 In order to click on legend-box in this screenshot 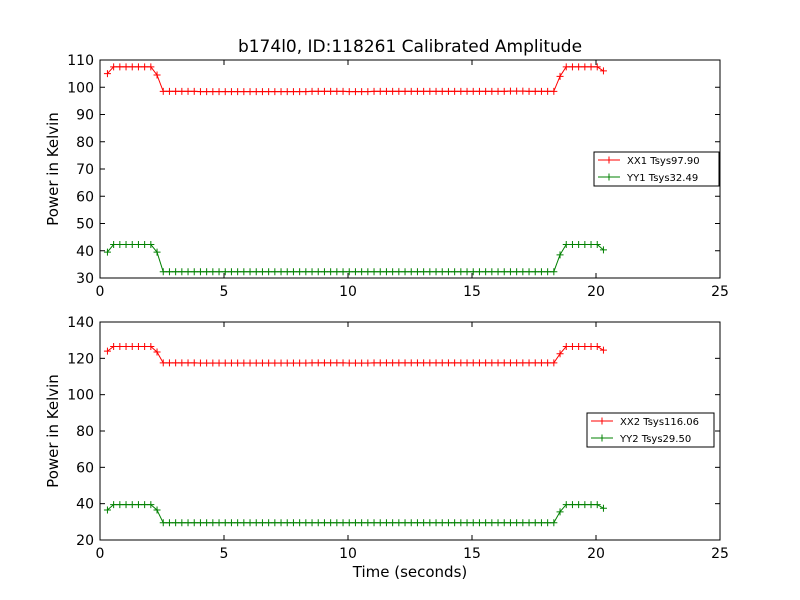, I will do `click(656, 169)`.